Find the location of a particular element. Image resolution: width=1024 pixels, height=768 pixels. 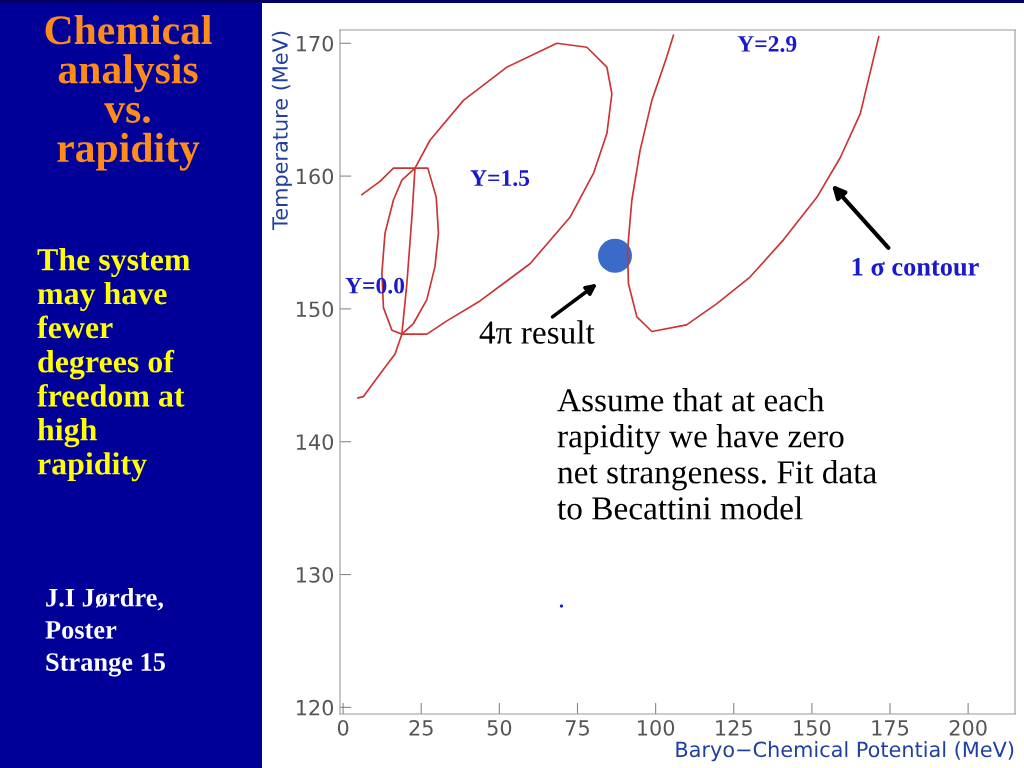

y-tick-label: 170 is located at coordinates (315, 43).